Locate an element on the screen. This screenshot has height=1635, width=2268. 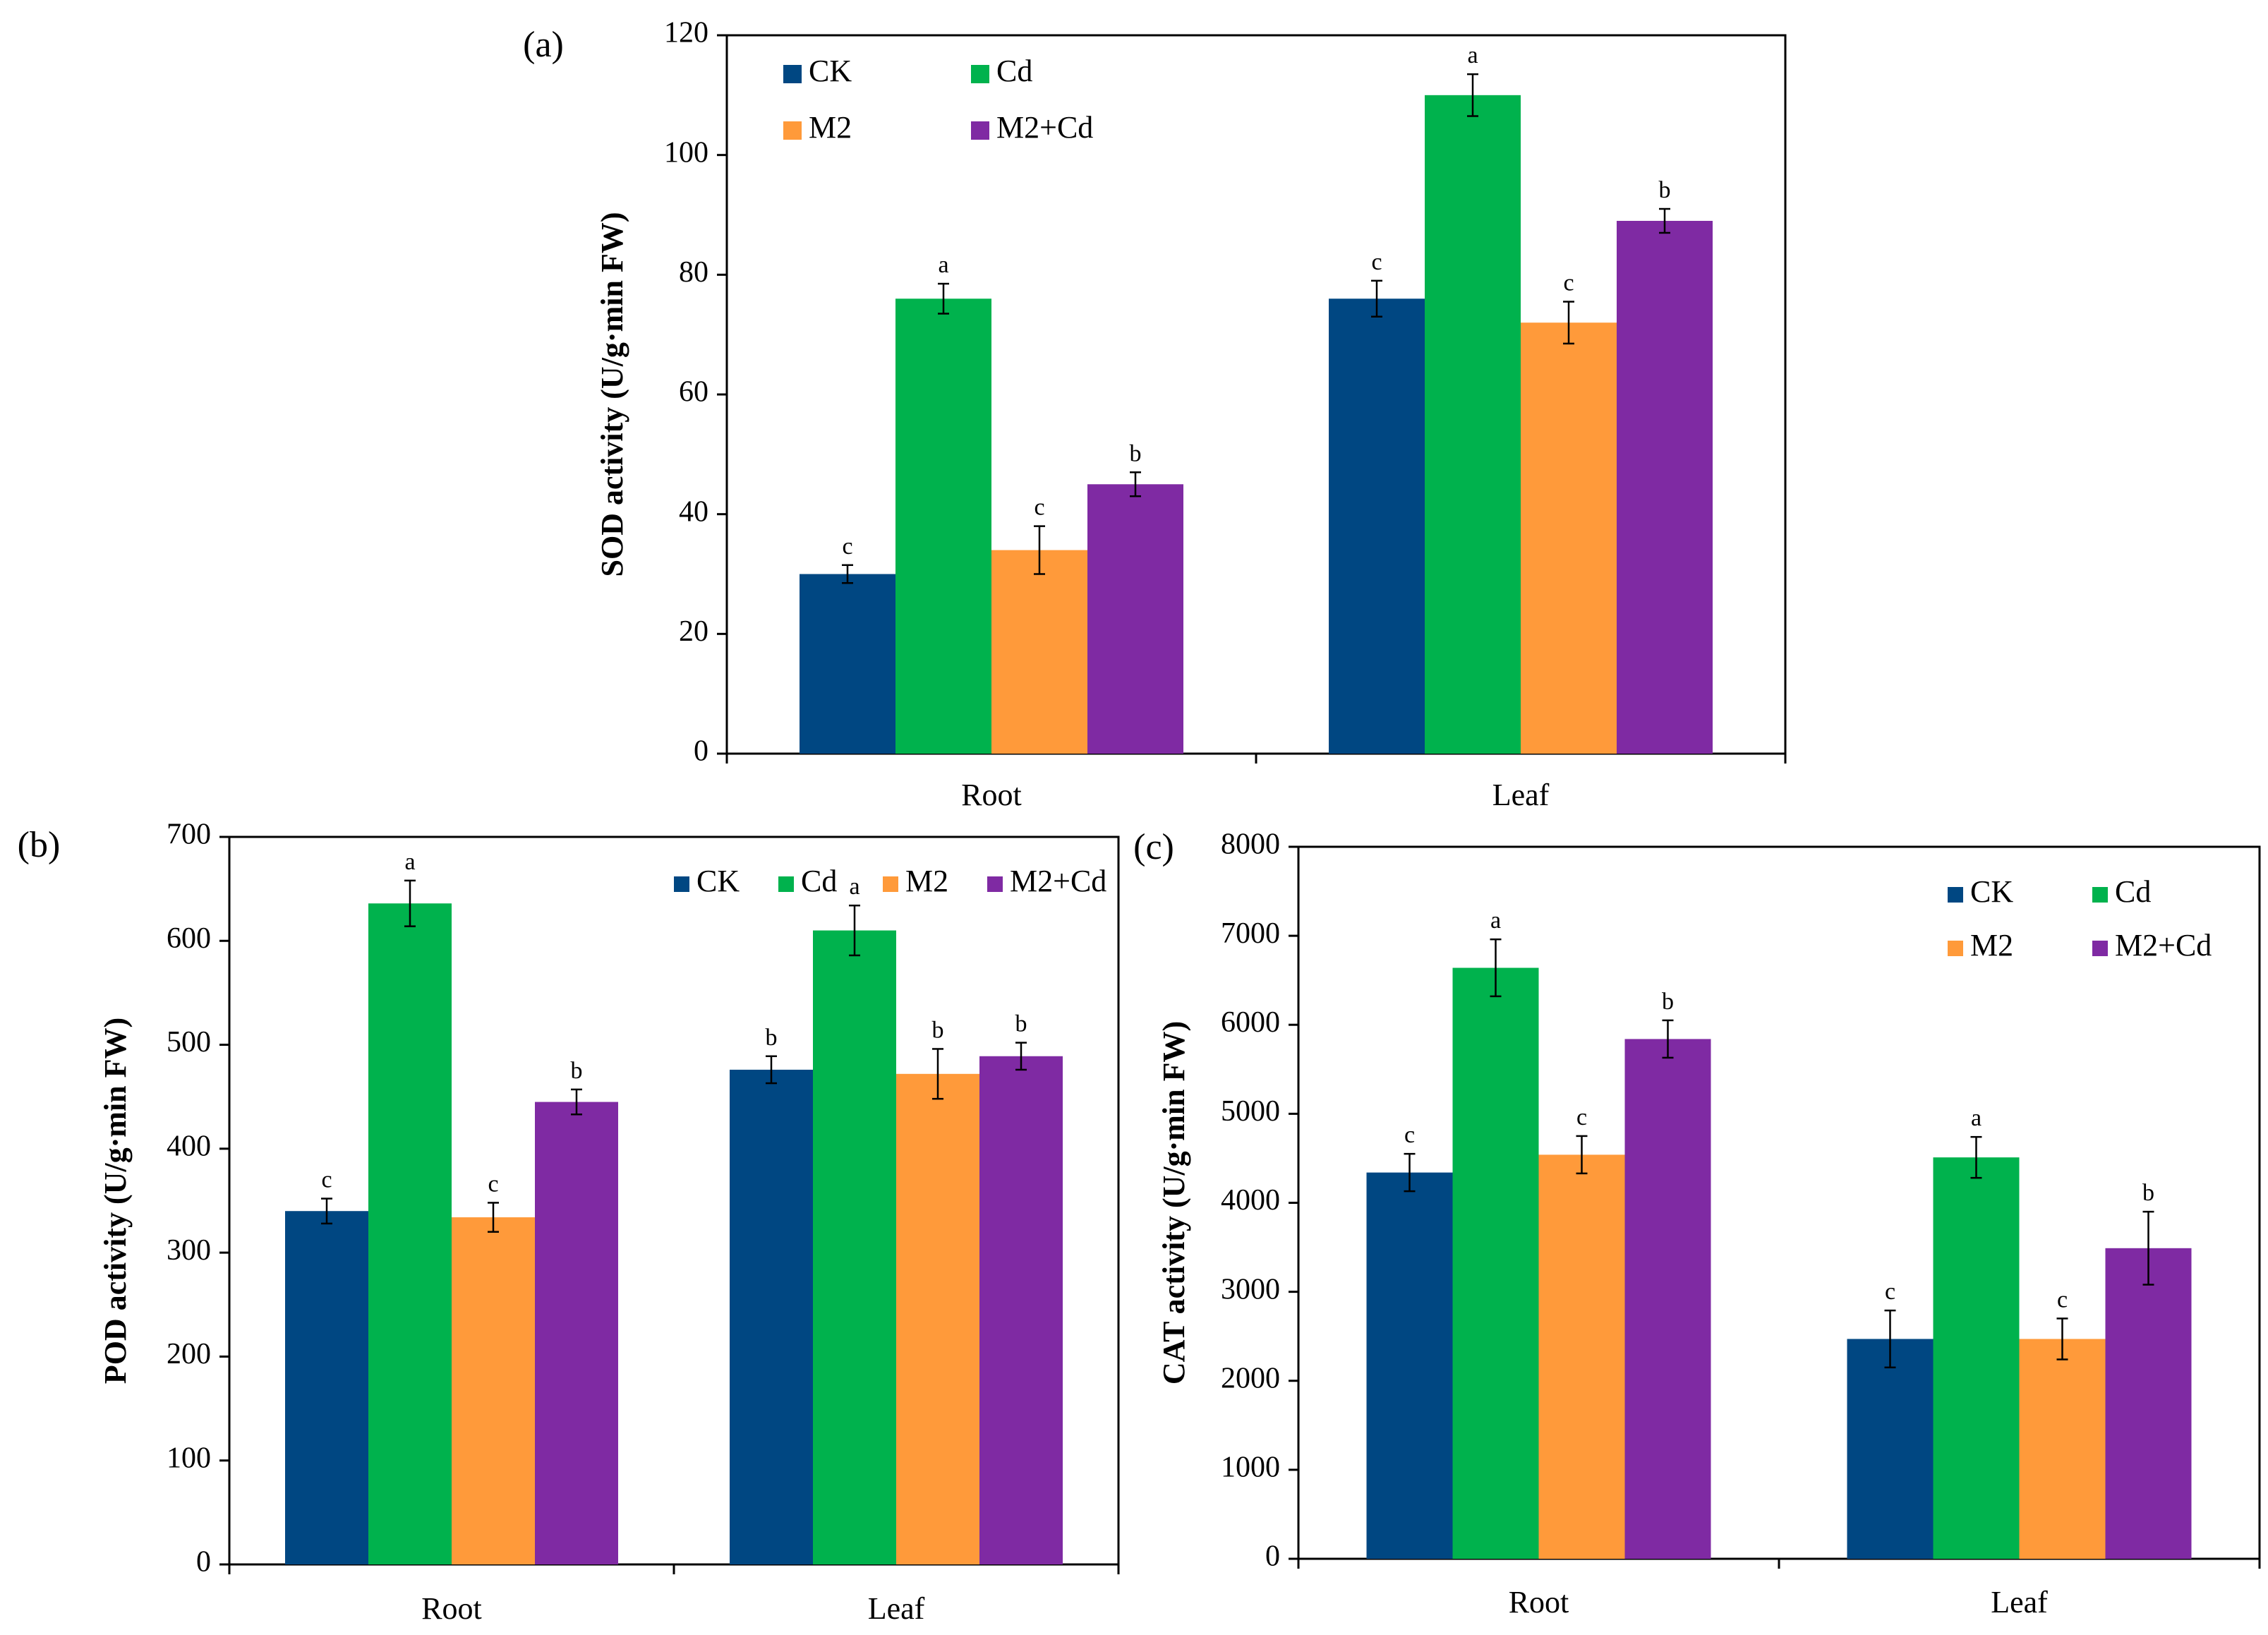
y-tick-label: 300 is located at coordinates (189, 1251).